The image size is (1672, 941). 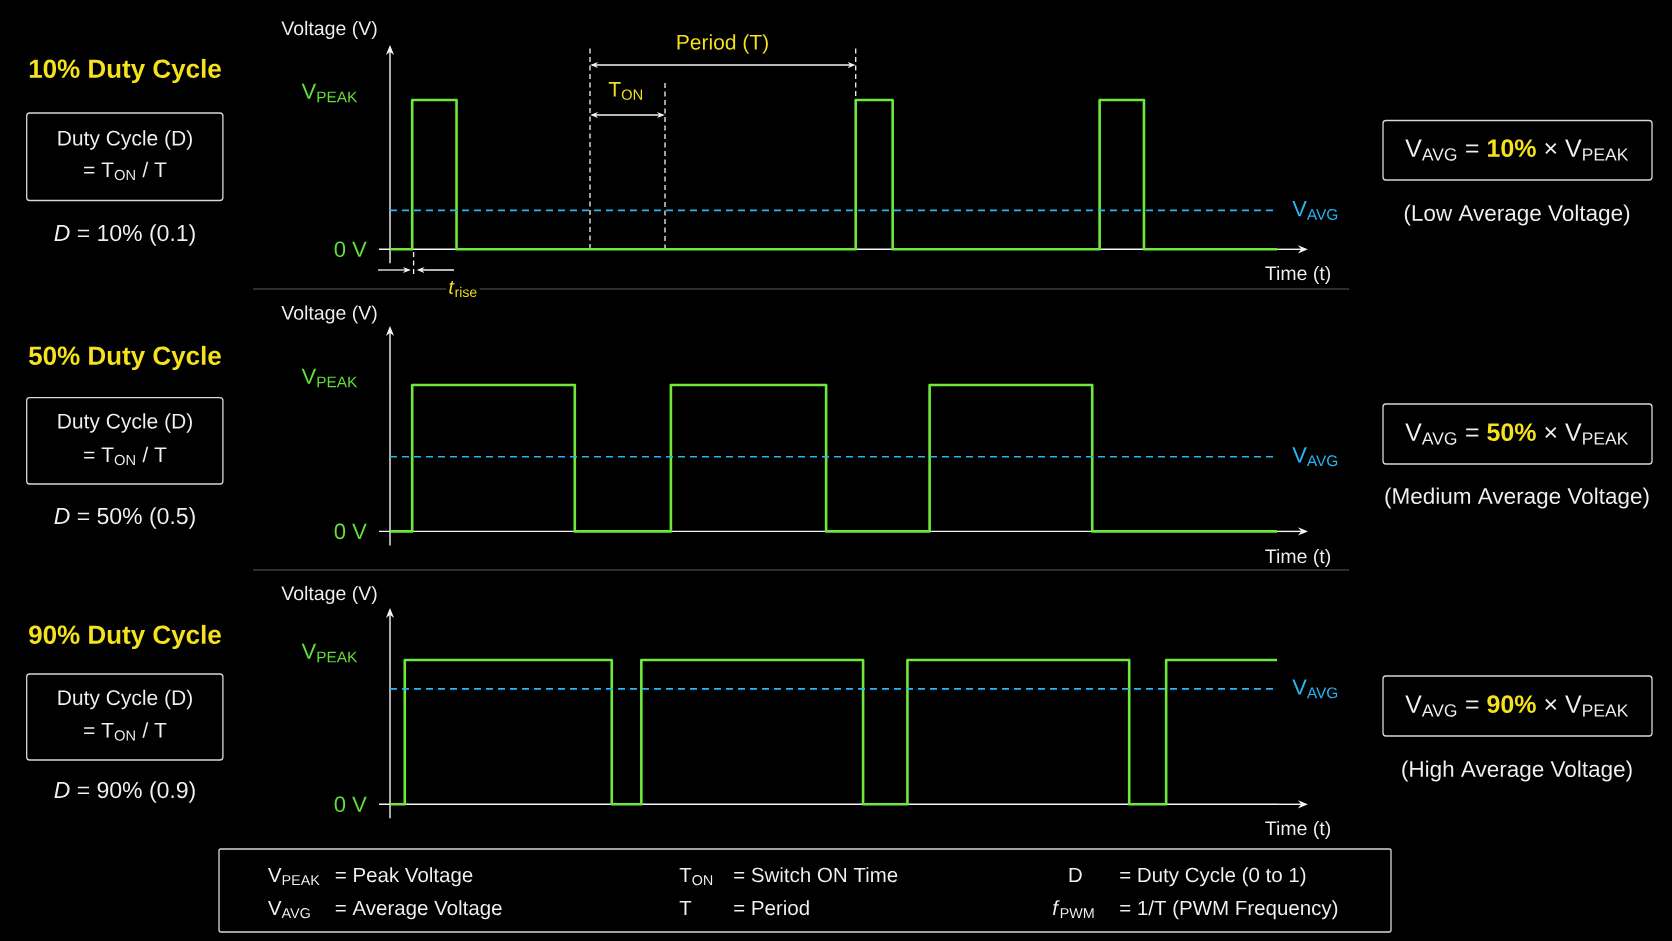 I want to click on text: V$_{AVG}$ = 50% × V$_{PEAK}$, so click(x=1517, y=434).